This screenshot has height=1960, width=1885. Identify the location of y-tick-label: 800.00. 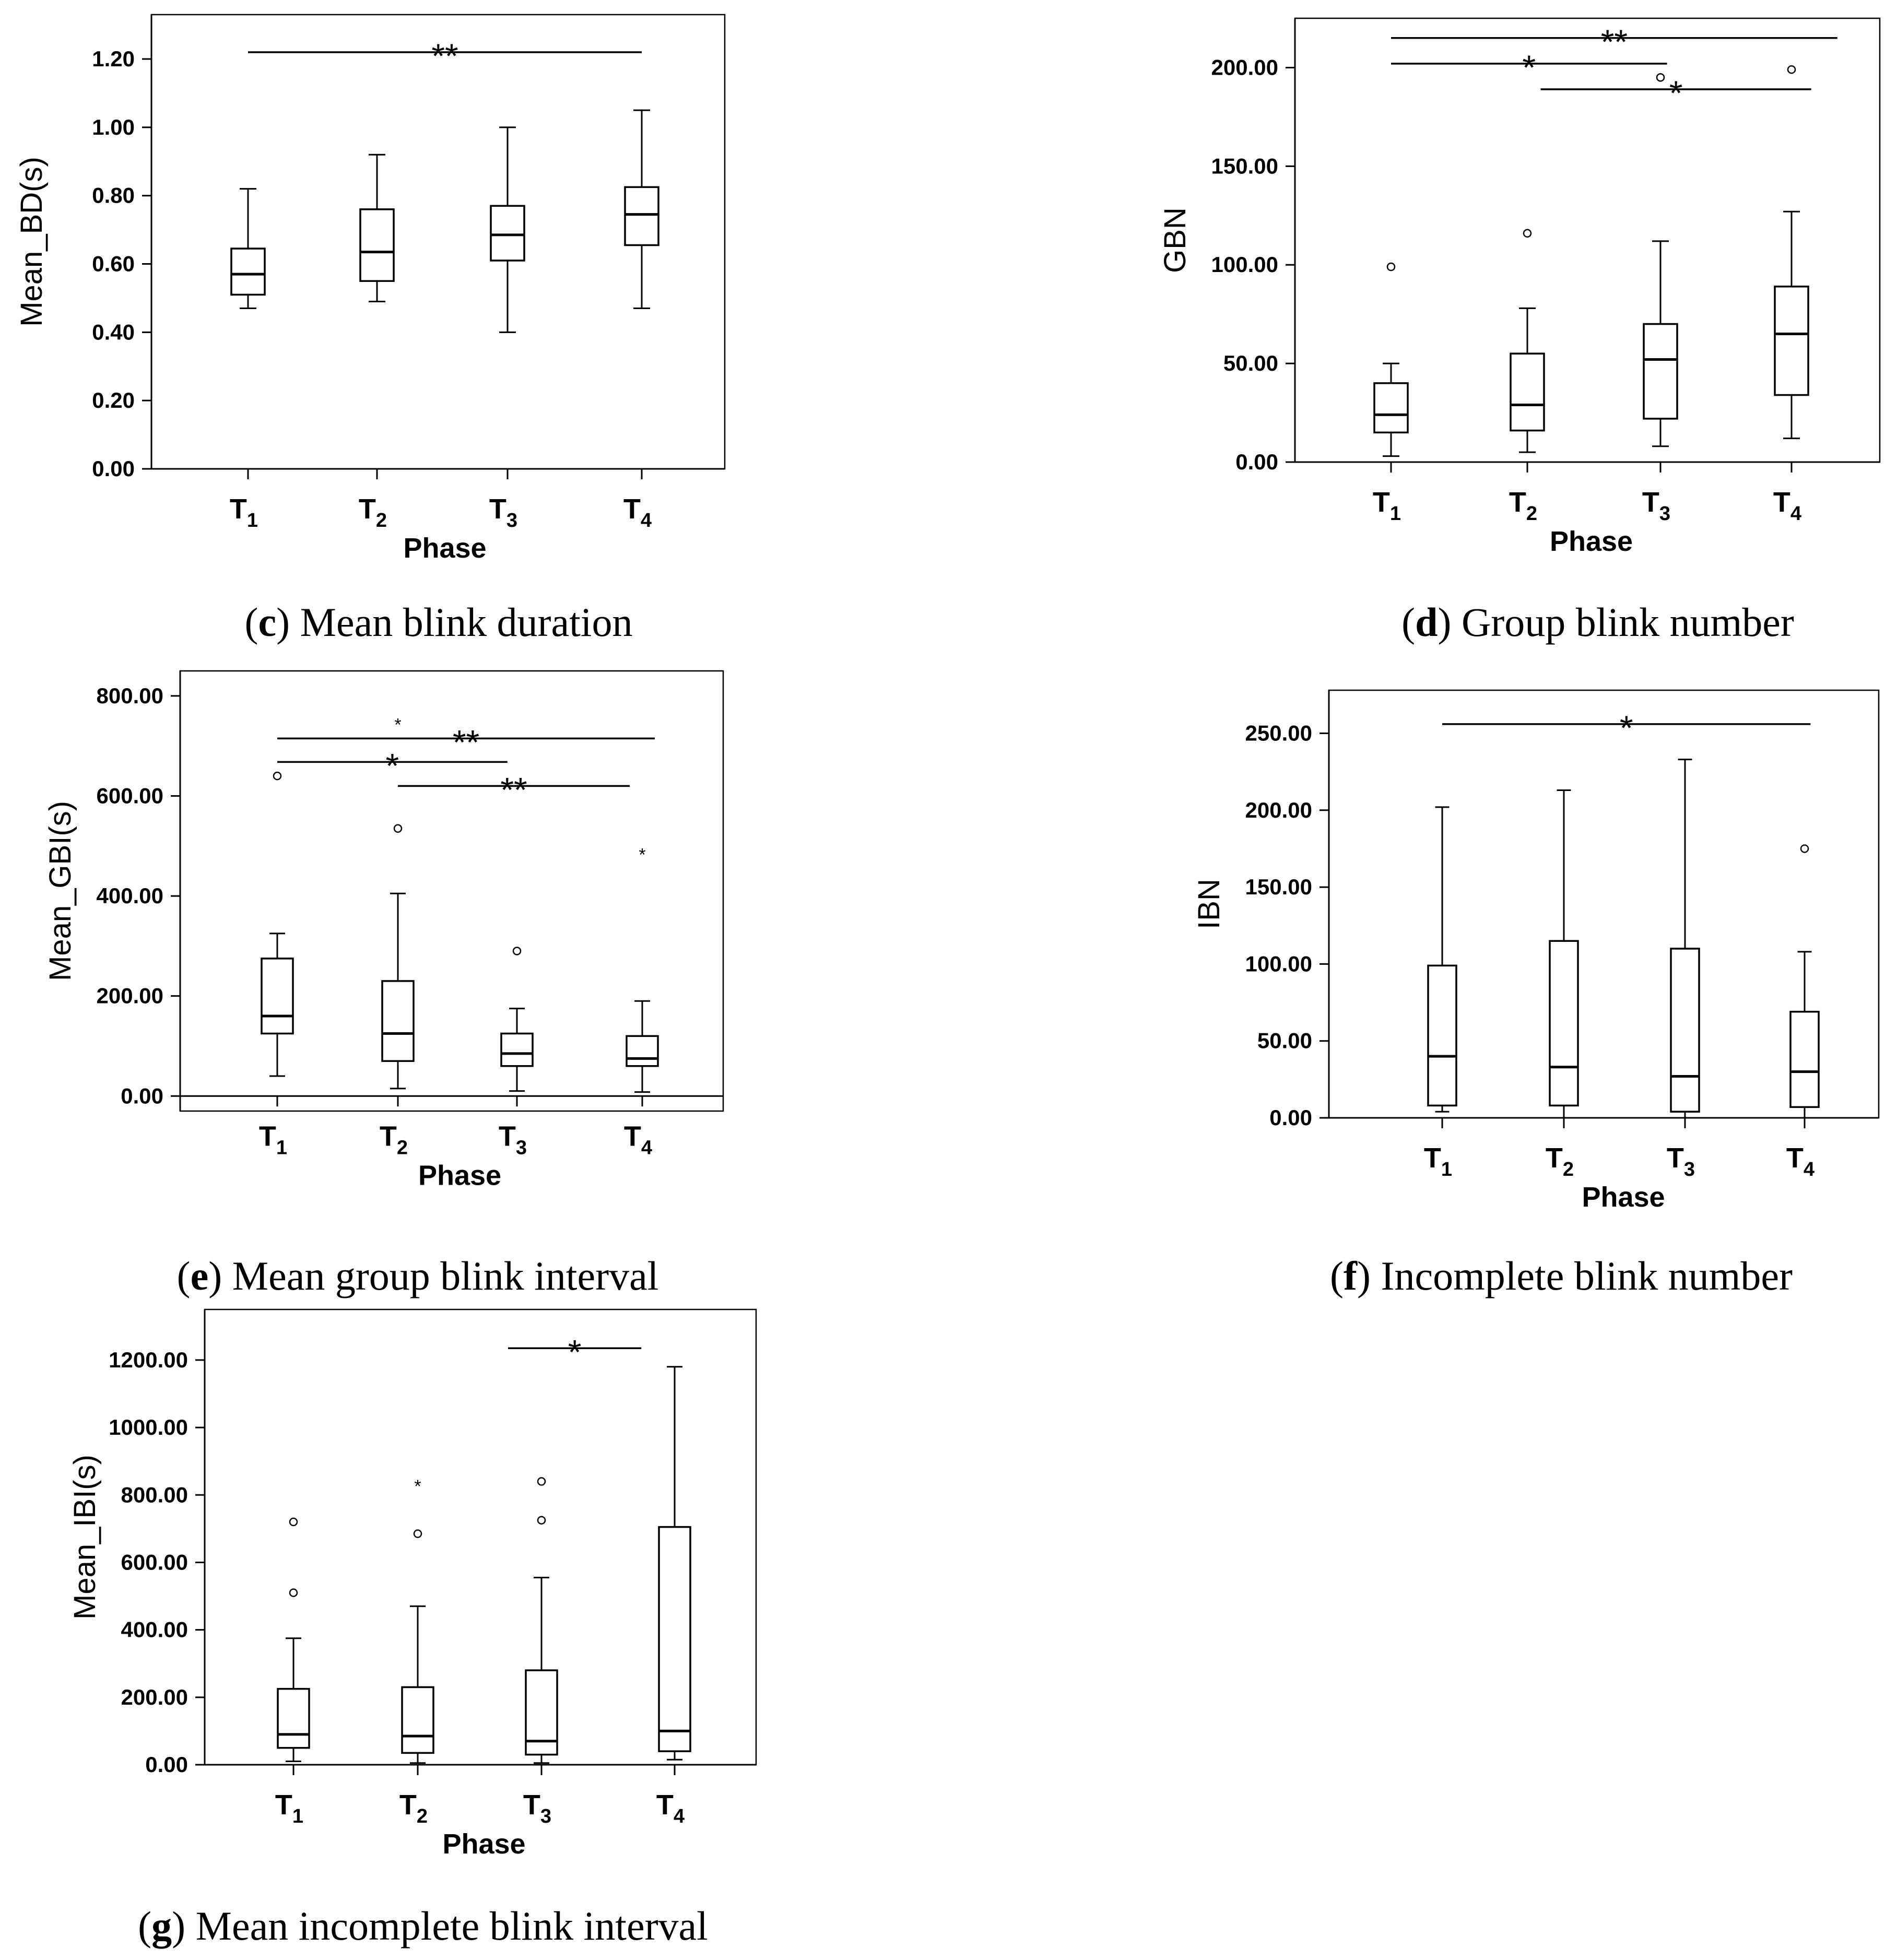
(155, 1495).